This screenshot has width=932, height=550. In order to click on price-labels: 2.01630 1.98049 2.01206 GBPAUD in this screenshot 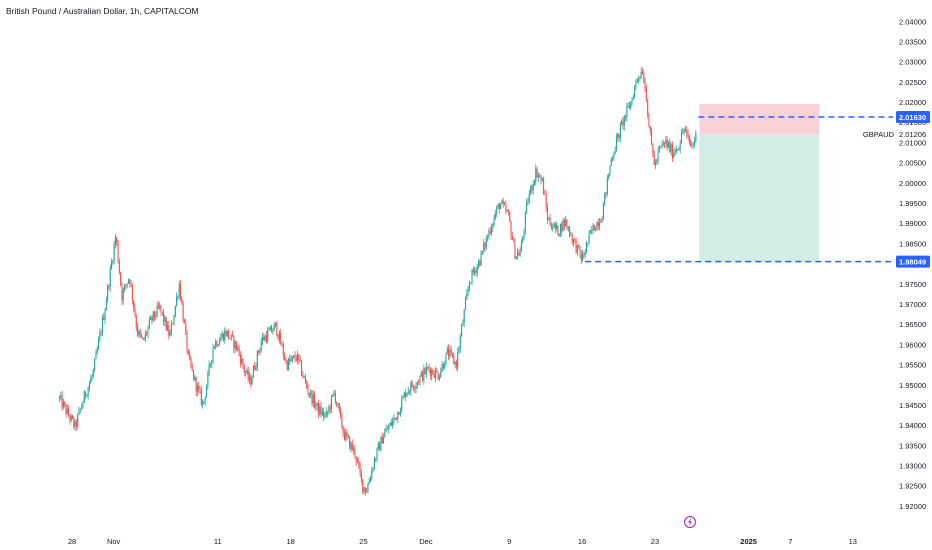, I will do `click(896, 189)`.